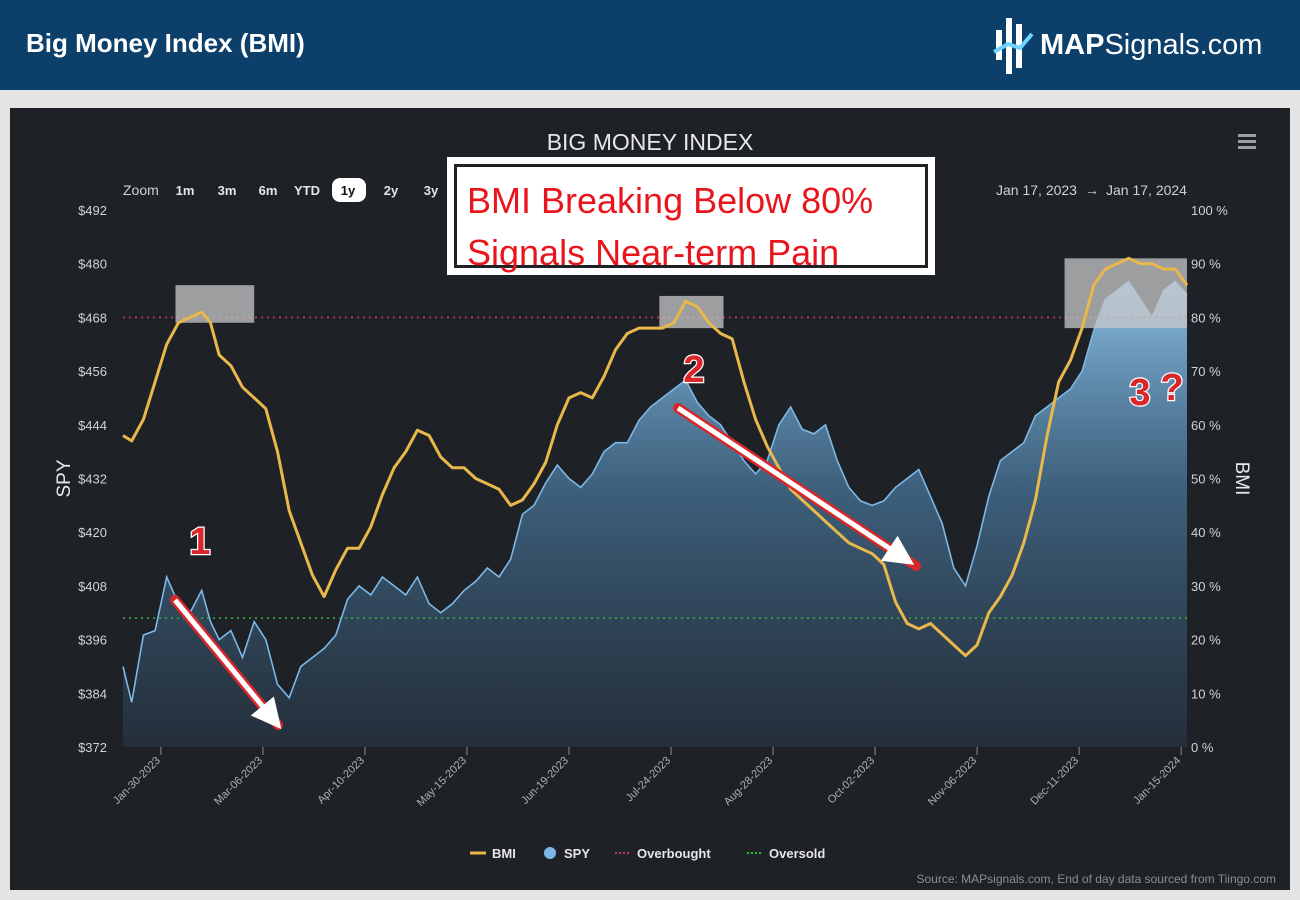  What do you see at coordinates (649, 780) in the screenshot?
I see `x-tick-label: Jul-24-2023` at bounding box center [649, 780].